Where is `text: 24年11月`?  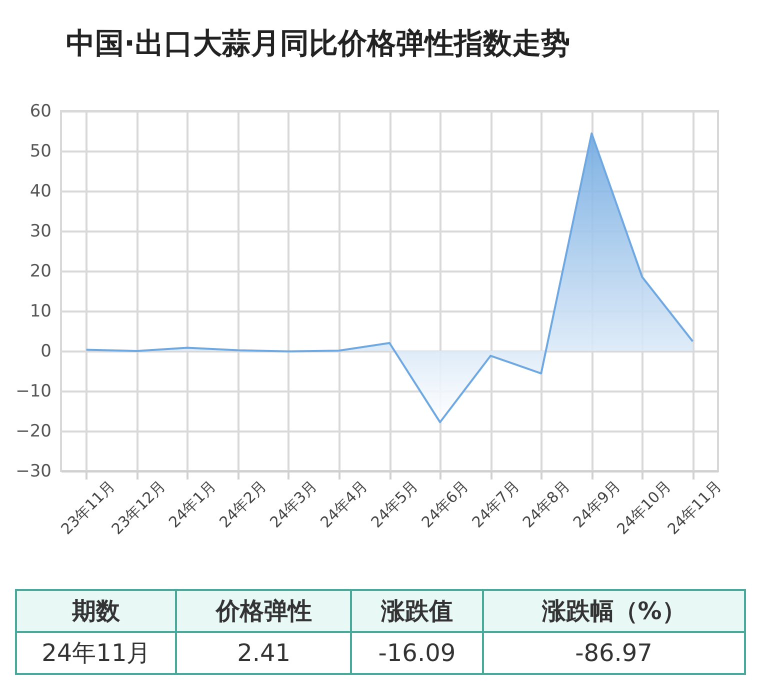
text: 24年11月 is located at coordinates (96, 653).